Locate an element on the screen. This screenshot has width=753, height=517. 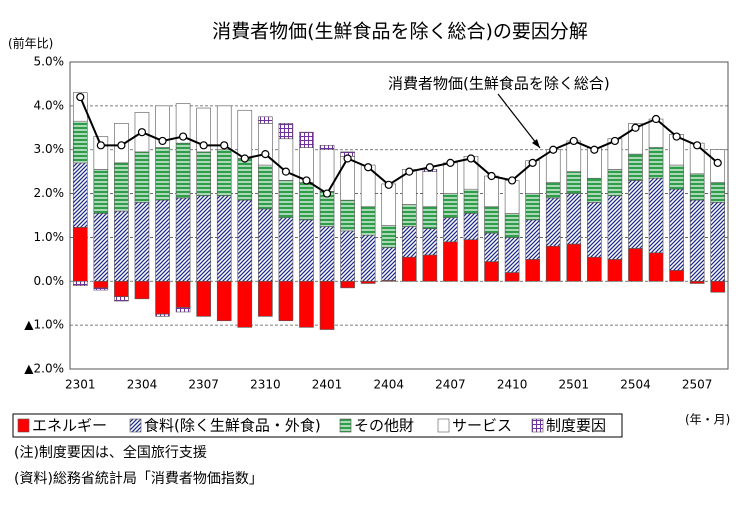
x-tick-label: 2301 is located at coordinates (80, 385).